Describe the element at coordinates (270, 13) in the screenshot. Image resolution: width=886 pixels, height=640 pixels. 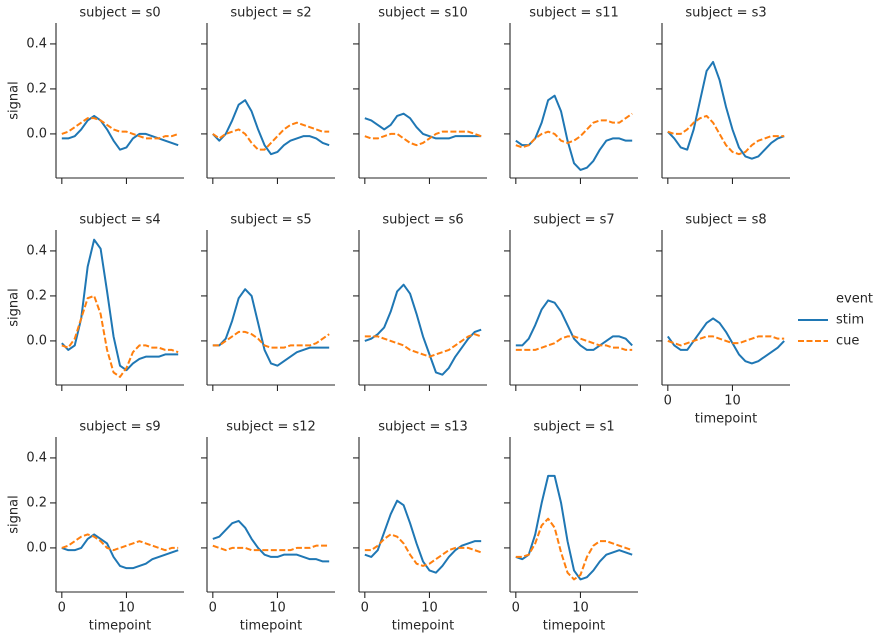
I see `panel-title: subject = s2` at that location.